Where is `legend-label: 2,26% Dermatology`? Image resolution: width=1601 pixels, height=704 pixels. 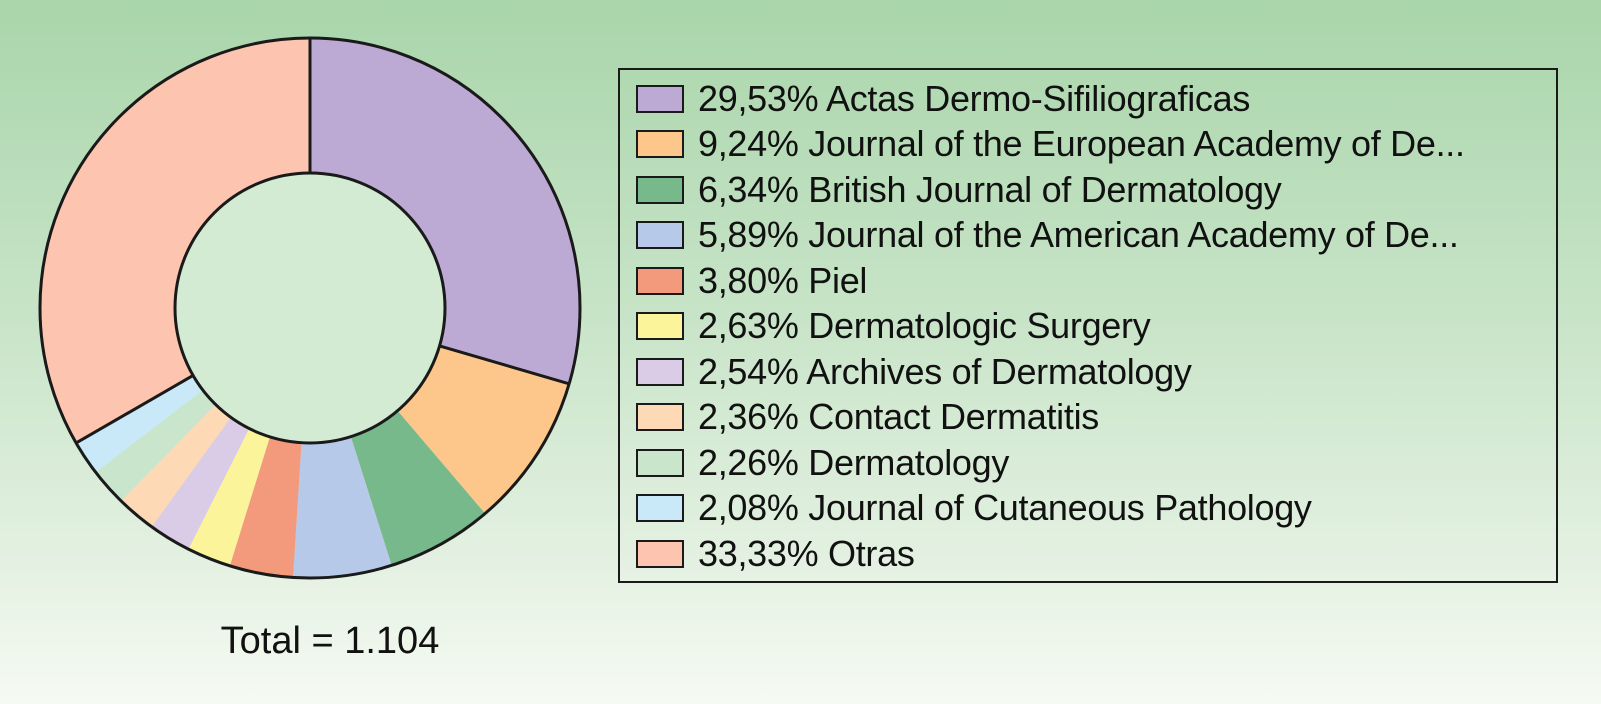 legend-label: 2,26% Dermatology is located at coordinates (854, 462).